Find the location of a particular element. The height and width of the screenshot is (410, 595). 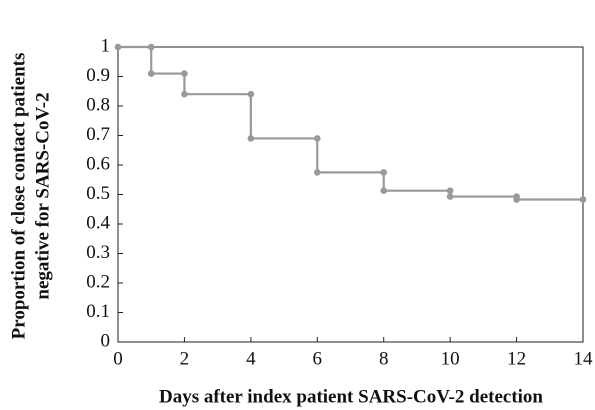

x-tick-label: 6 is located at coordinates (318, 358).